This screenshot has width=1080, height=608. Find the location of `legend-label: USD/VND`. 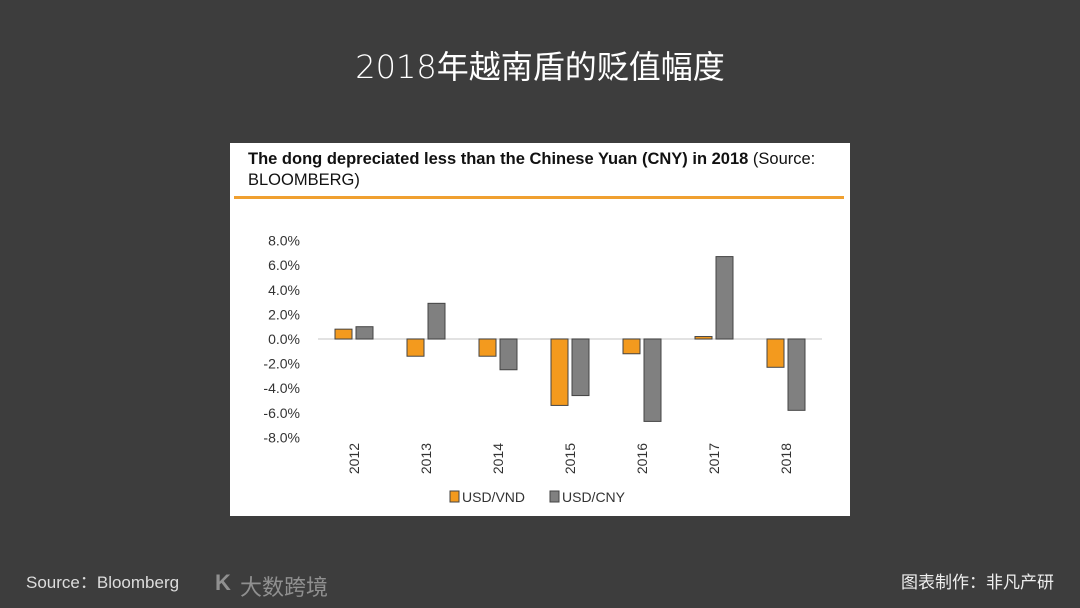

legend-label: USD/VND is located at coordinates (493, 497).